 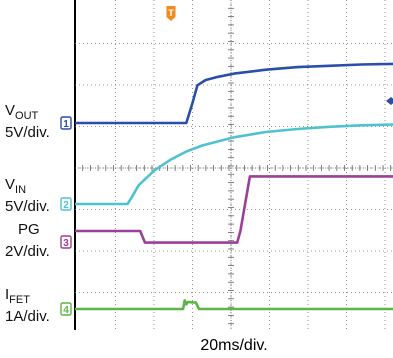 I want to click on channel-2-name: VIN, so click(x=15, y=186).